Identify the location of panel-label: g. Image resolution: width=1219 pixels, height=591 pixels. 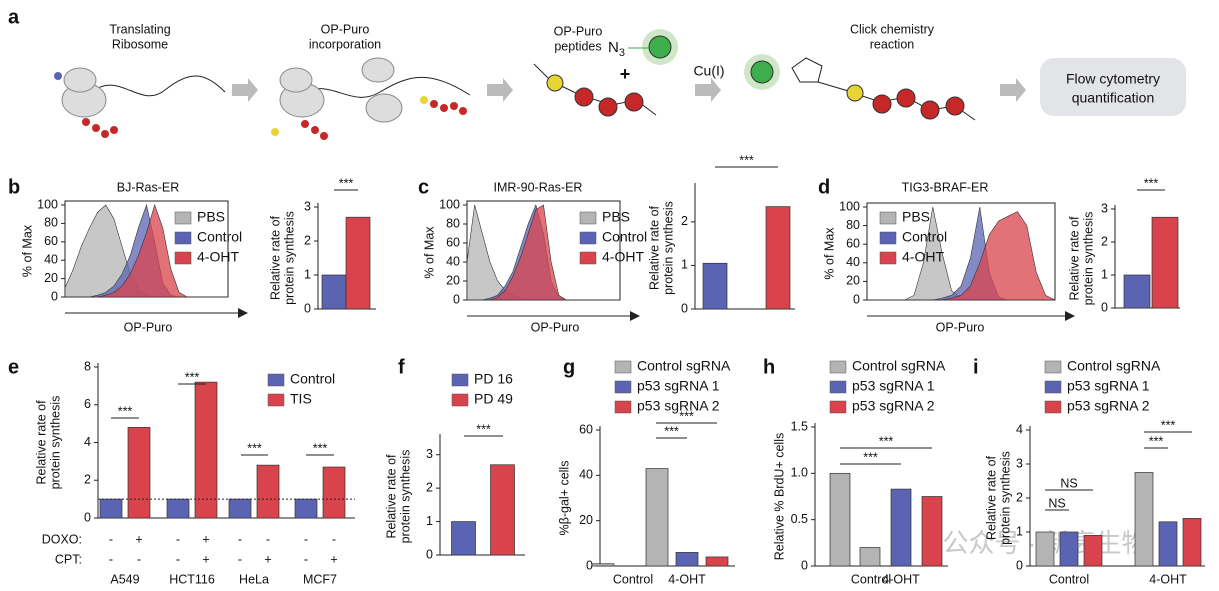
(569, 367).